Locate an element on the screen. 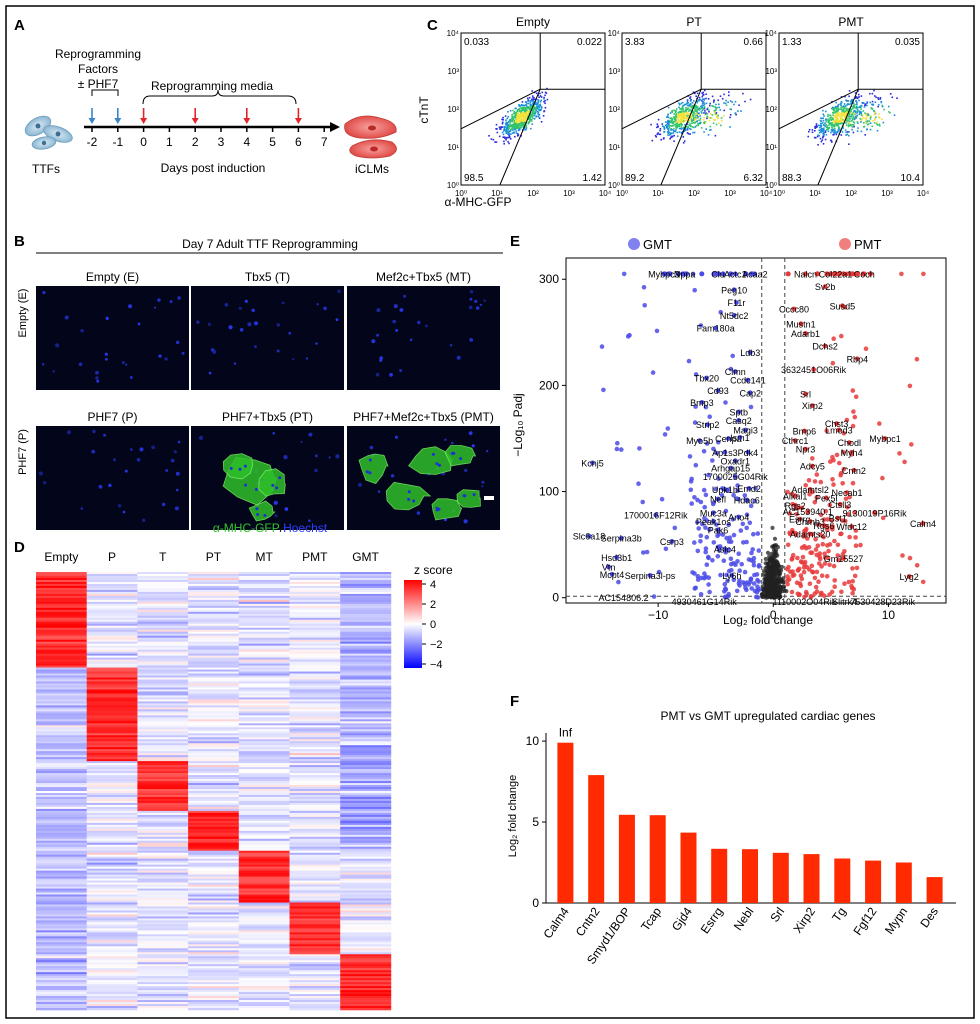 This screenshot has height=1024, width=980. row-label-phf7: PHF7 (P) is located at coordinates (23, 452).